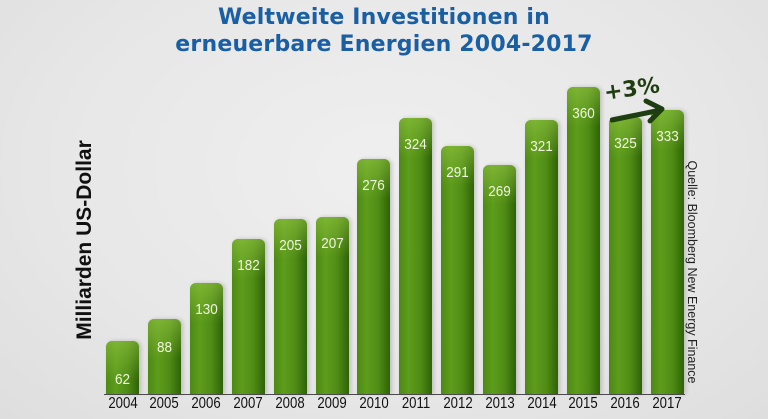  What do you see at coordinates (583, 403) in the screenshot?
I see `x-tick-label: 2015` at bounding box center [583, 403].